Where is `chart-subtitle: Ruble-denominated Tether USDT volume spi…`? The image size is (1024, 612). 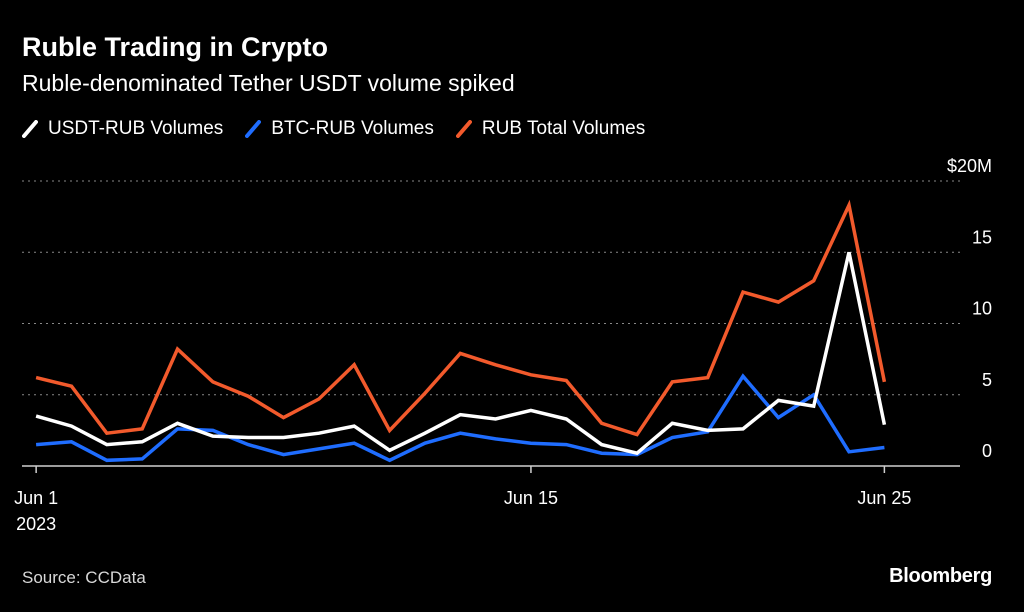 chart-subtitle: Ruble-denominated Tether USDT volume spi… is located at coordinates (268, 83).